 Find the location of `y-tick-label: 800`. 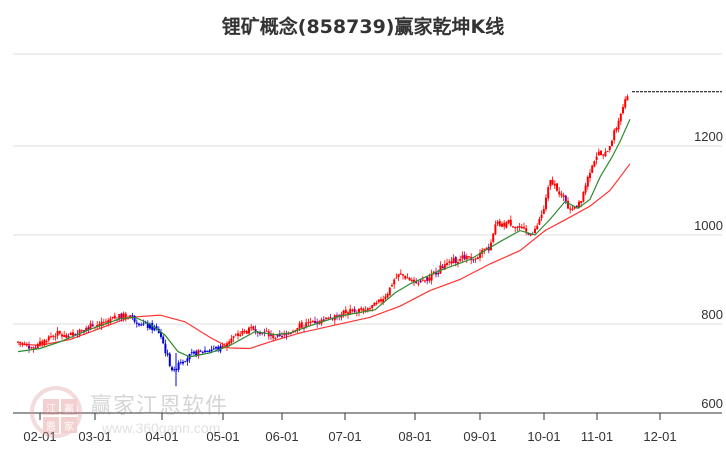

y-tick-label: 800 is located at coordinates (712, 314).